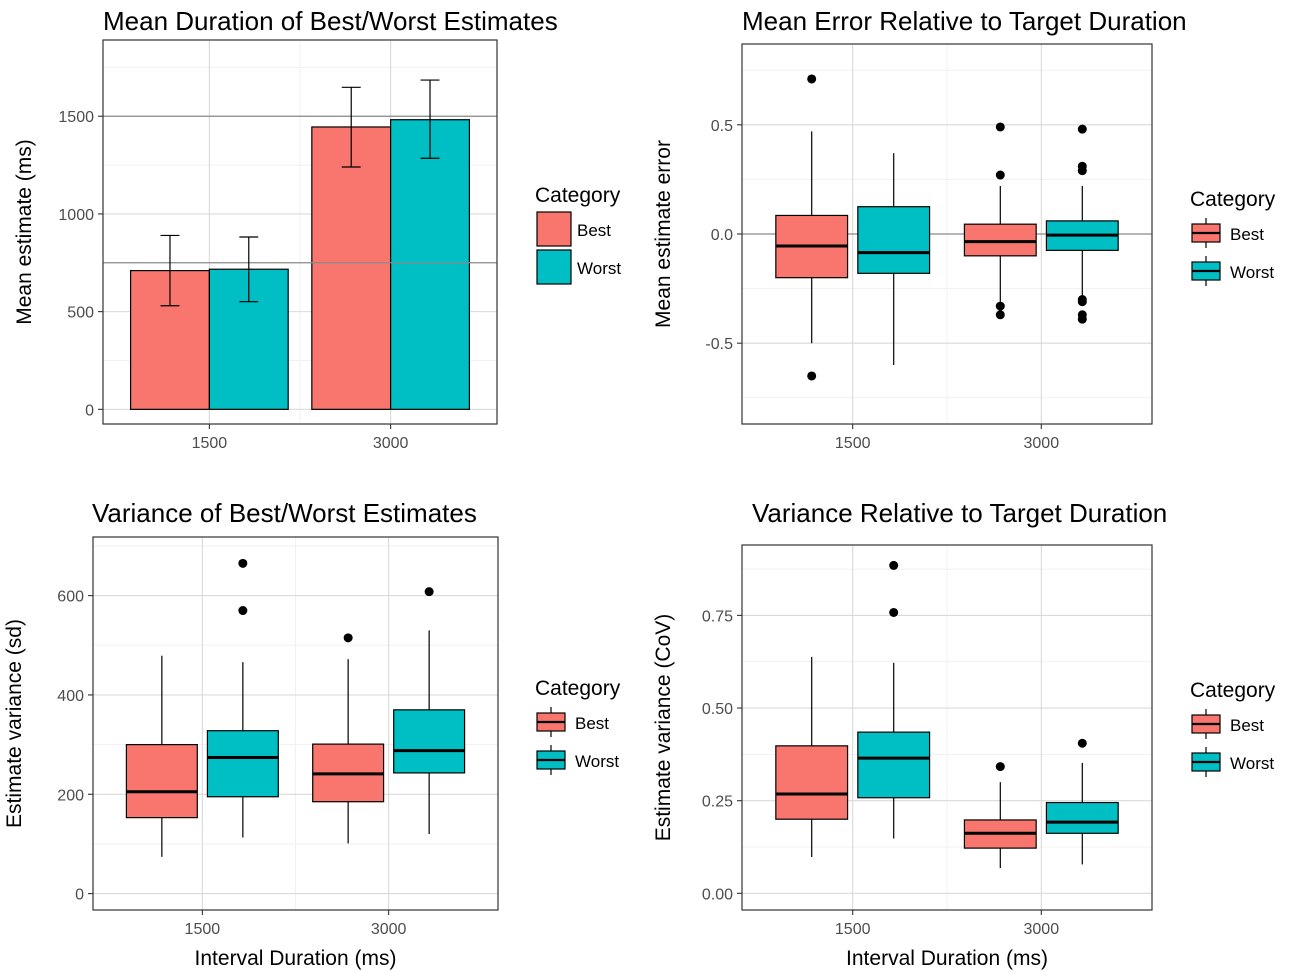  Describe the element at coordinates (76, 117) in the screenshot. I see `y-tick-label: 1500` at that location.